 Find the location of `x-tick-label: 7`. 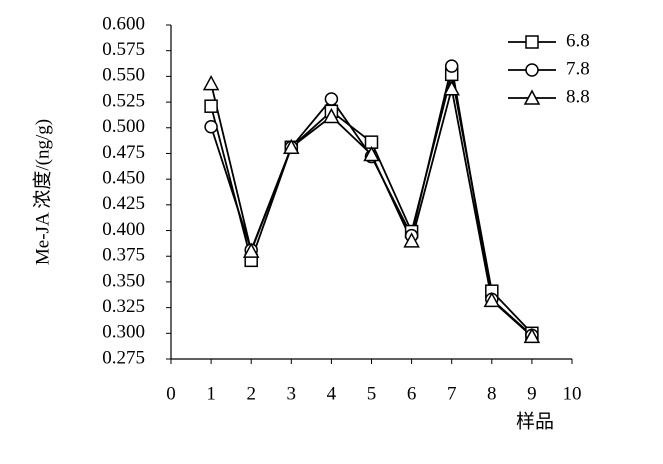

x-tick-label: 7 is located at coordinates (452, 393).